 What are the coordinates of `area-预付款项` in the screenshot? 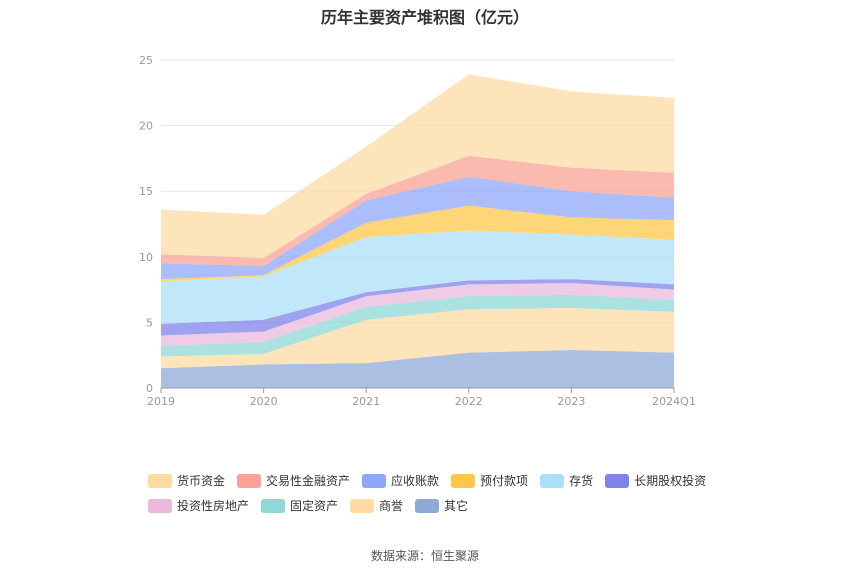 It's located at (417, 243).